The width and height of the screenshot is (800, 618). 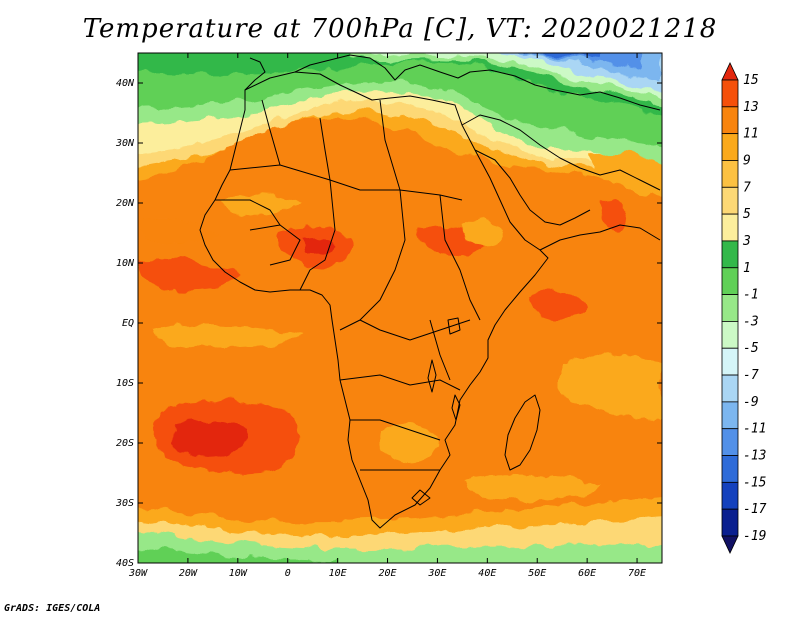 I want to click on colorbar-label: -15, so click(x=755, y=482).